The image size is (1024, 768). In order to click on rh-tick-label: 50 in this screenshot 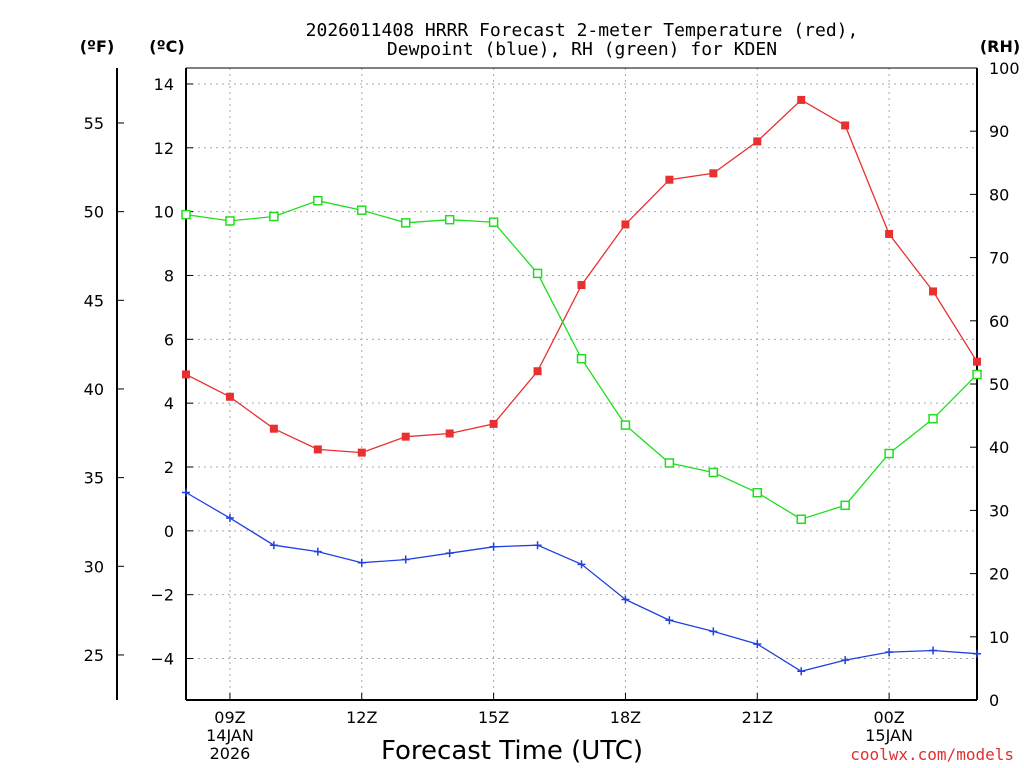, I will do `click(999, 384)`.